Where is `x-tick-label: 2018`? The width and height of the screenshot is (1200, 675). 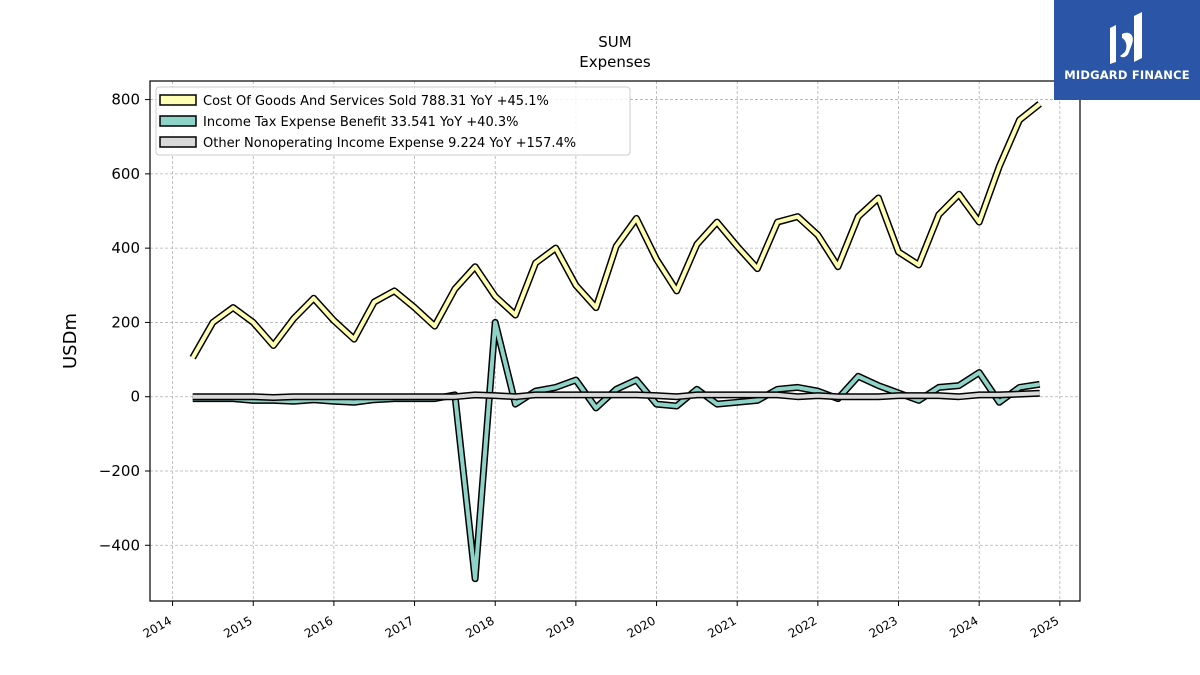
x-tick-label: 2018 is located at coordinates (479, 626).